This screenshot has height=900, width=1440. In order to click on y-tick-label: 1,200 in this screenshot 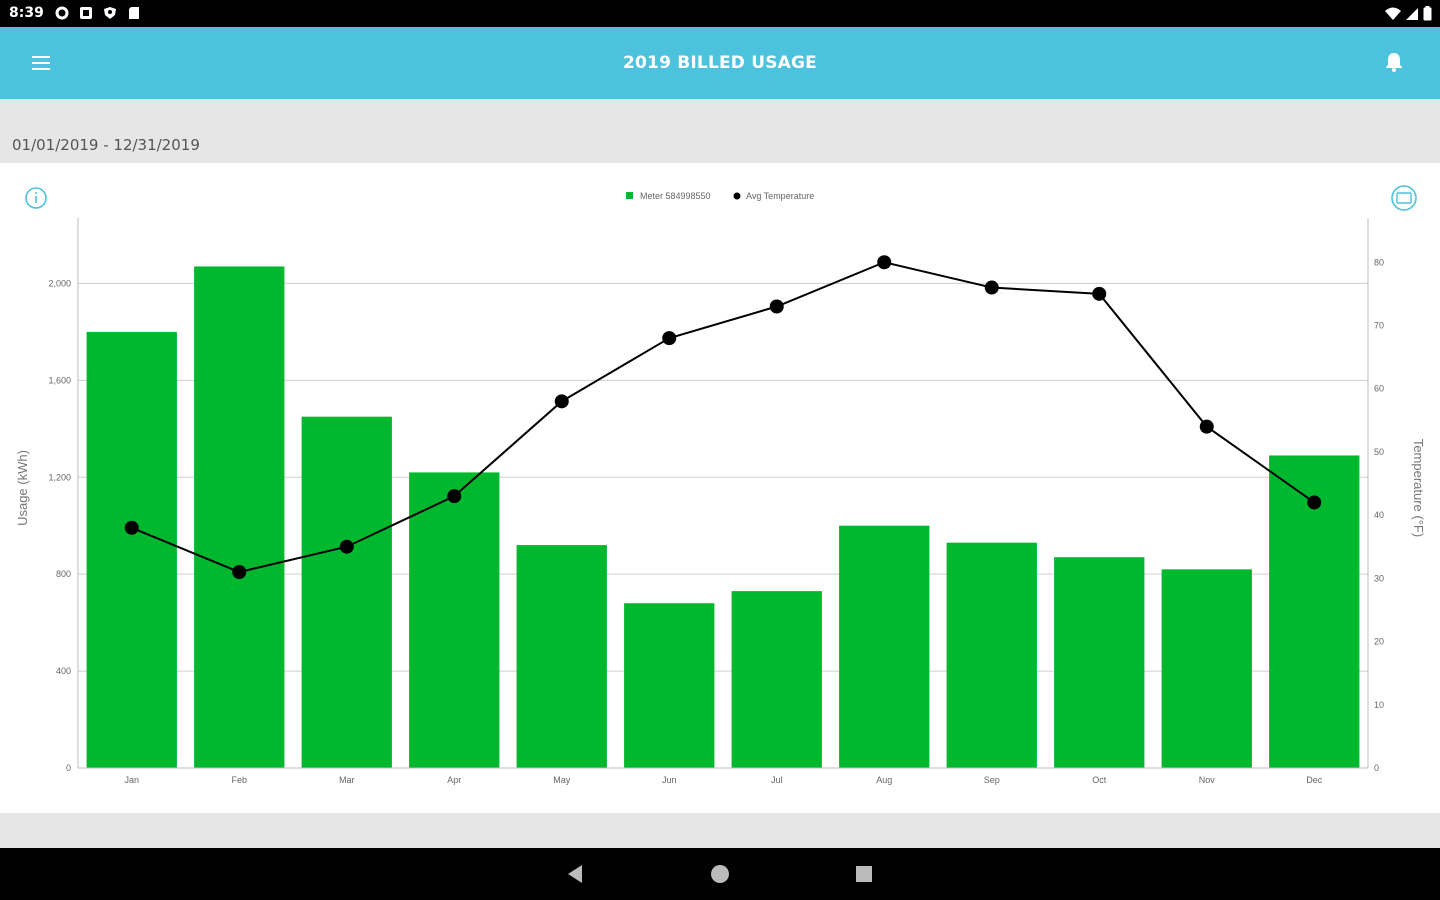, I will do `click(59, 477)`.